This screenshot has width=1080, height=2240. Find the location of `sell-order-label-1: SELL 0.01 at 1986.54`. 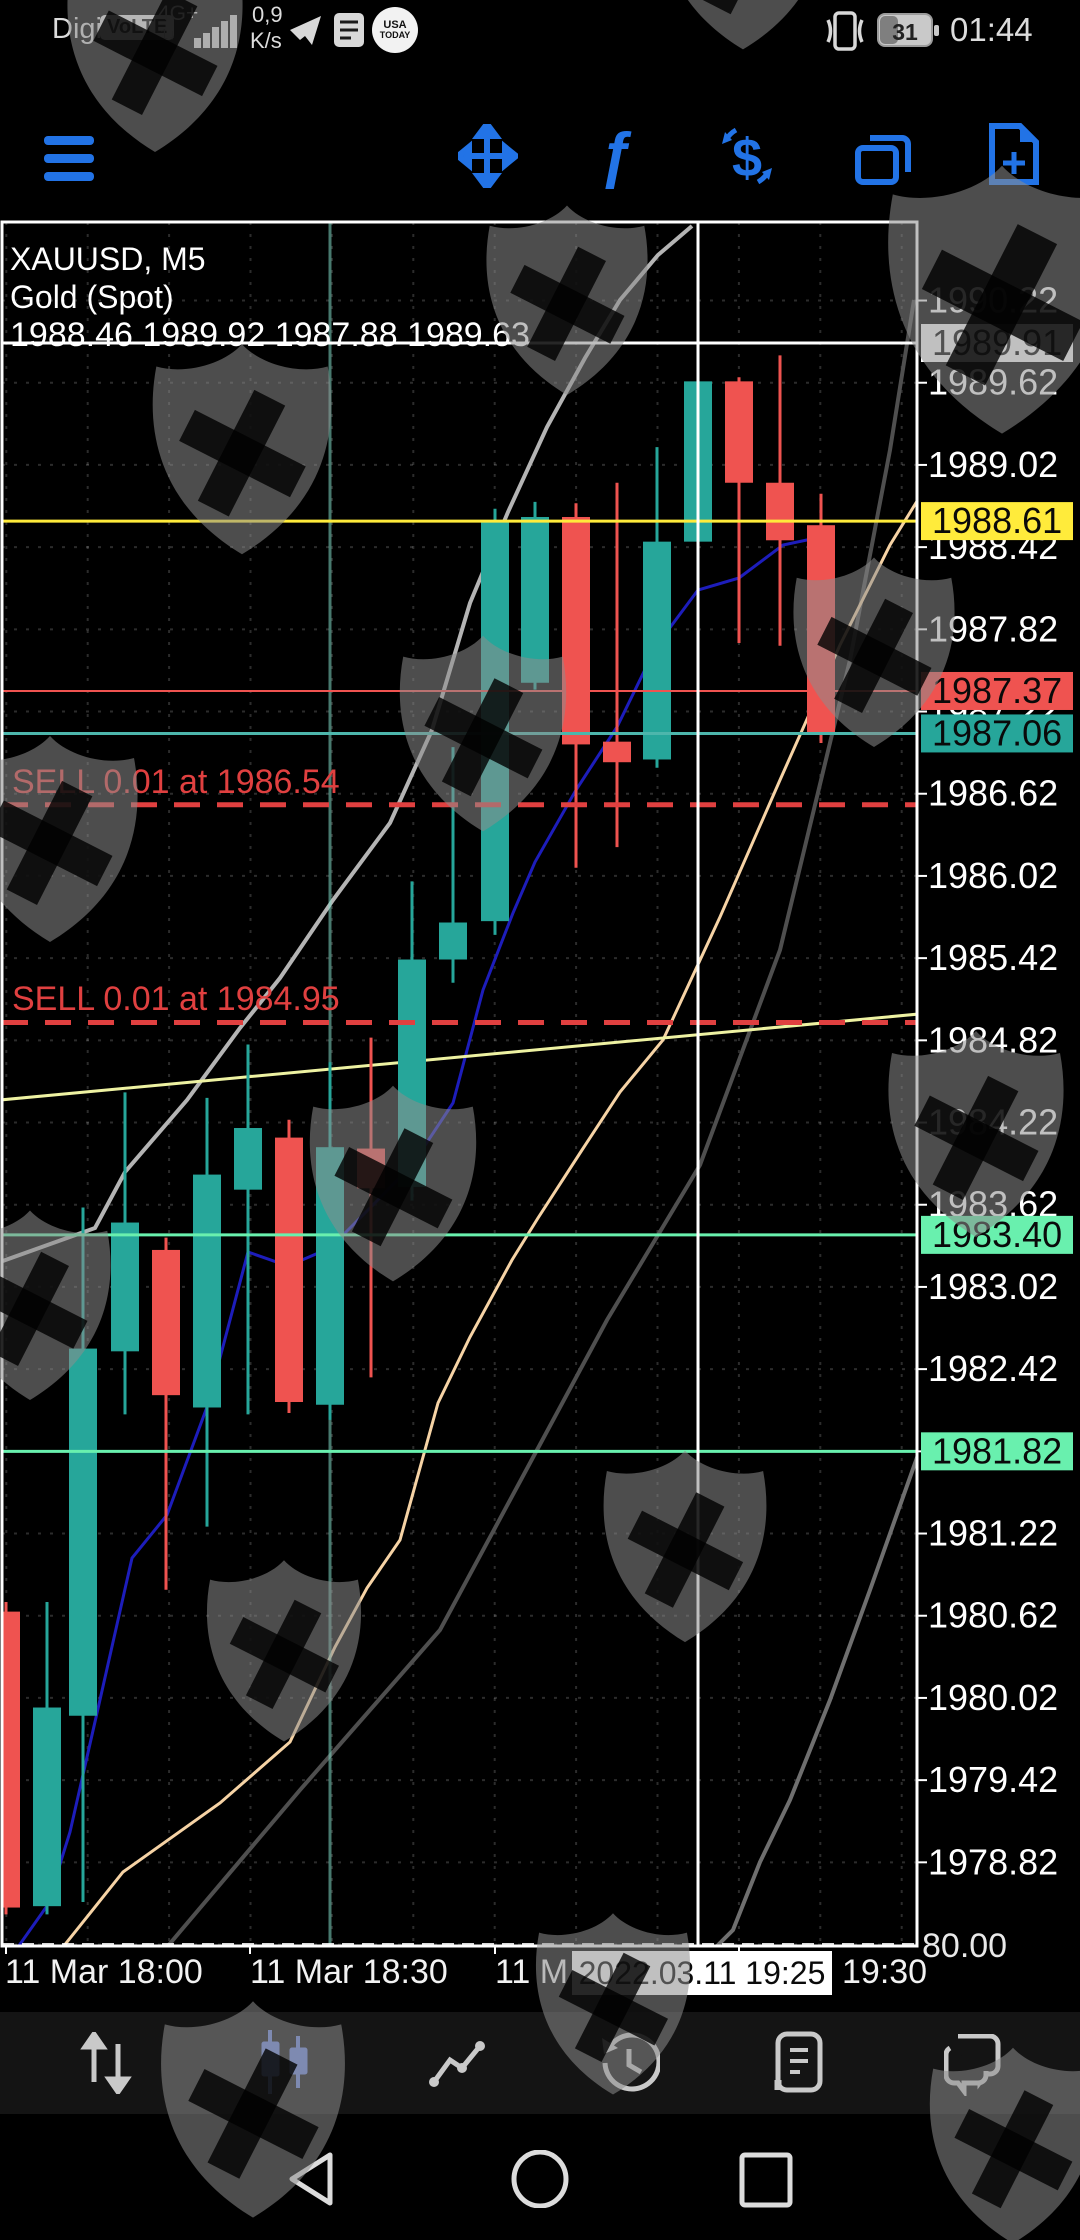

sell-order-label-1: SELL 0.01 at 1986.54 is located at coordinates (176, 782).